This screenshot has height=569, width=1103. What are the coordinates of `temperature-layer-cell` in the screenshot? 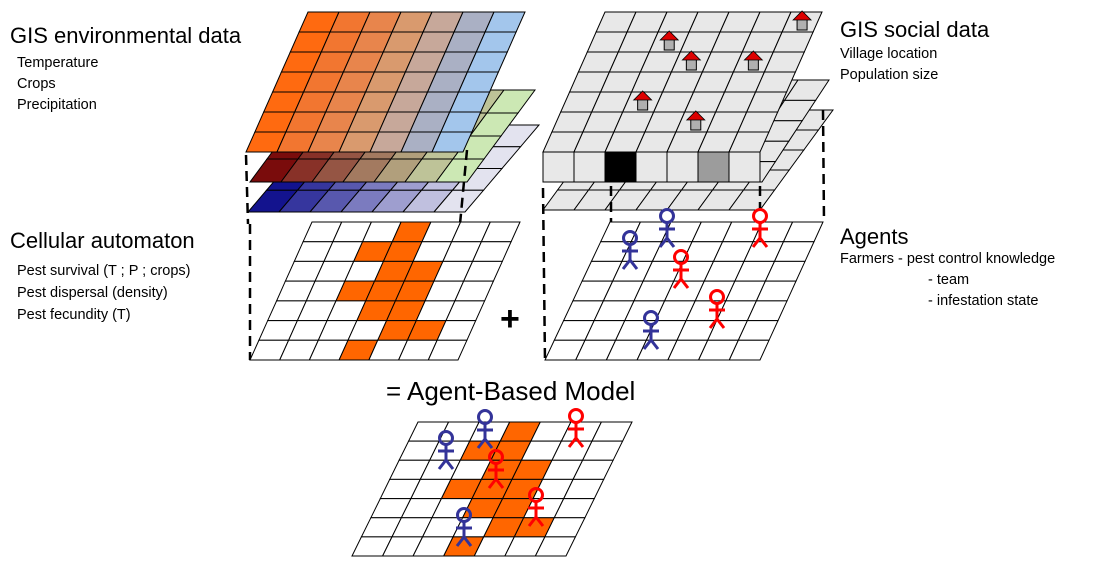 It's located at (452, 142).